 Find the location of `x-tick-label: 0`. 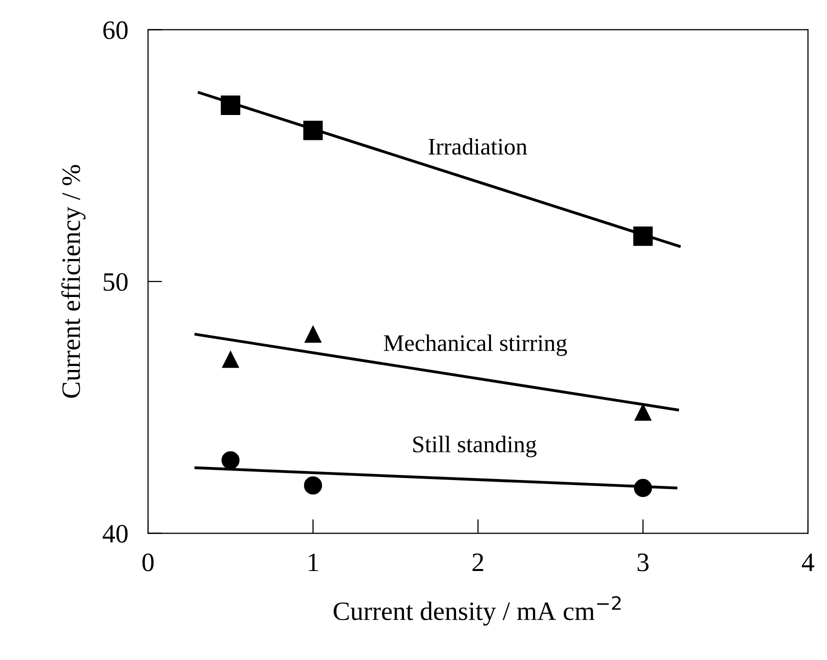

x-tick-label: 0 is located at coordinates (148, 562).